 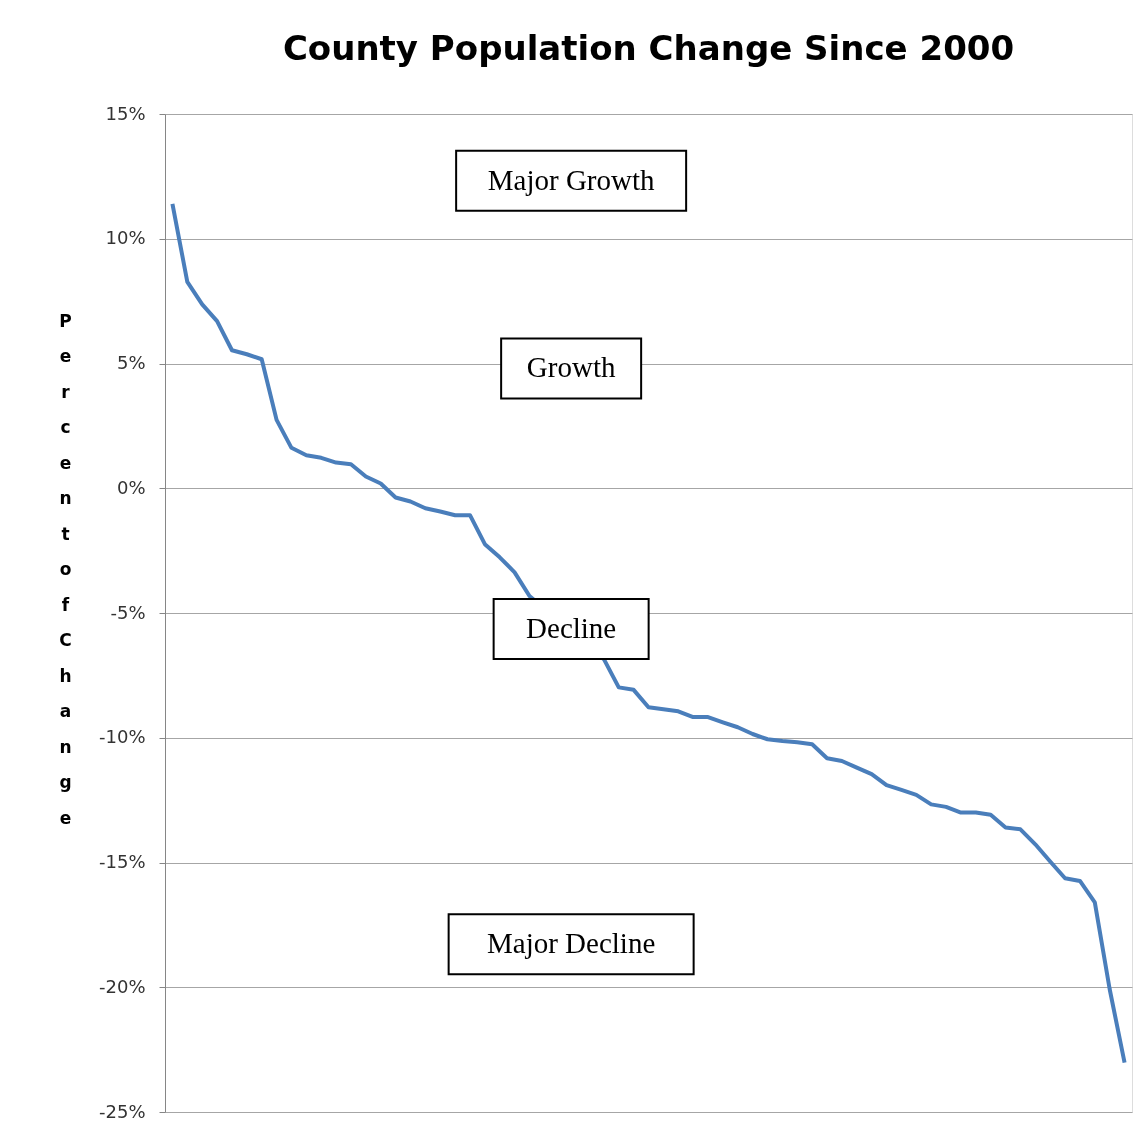 I want to click on annotation: Growth, so click(x=571, y=367).